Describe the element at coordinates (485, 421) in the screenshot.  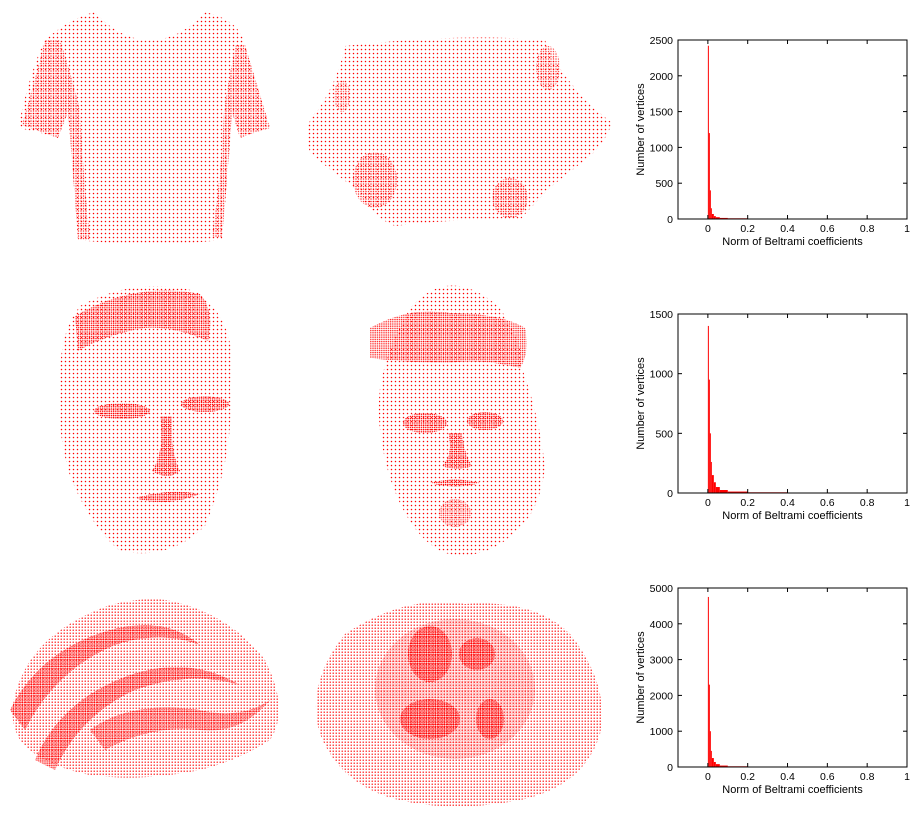
I see `face-flat-right-eye` at that location.